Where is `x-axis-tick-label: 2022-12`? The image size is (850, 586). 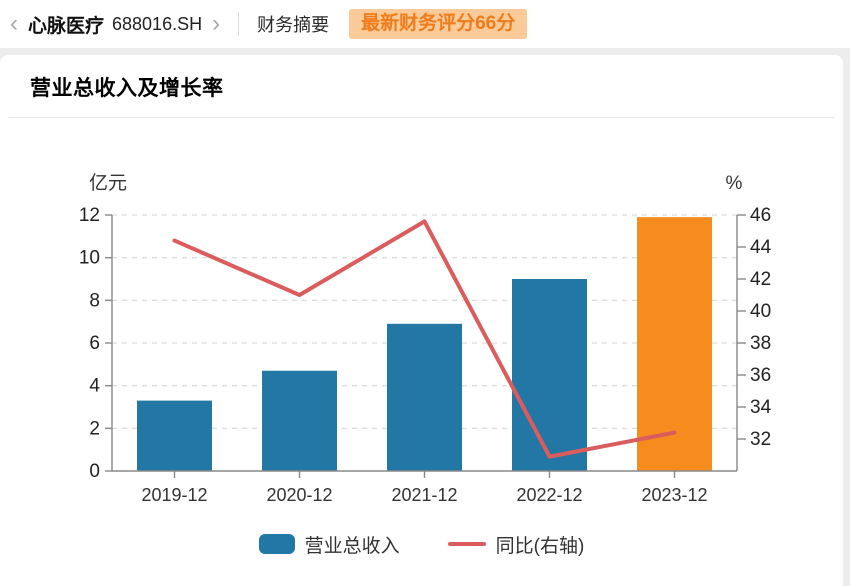
x-axis-tick-label: 2022-12 is located at coordinates (549, 495).